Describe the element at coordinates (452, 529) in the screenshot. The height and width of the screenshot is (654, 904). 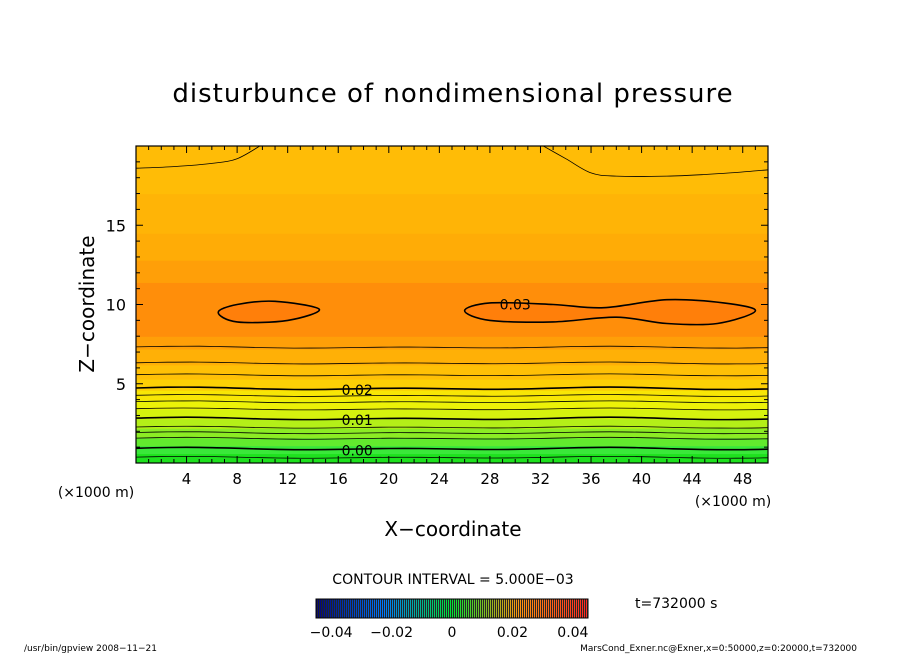
I see `x-axis-label: X−coordinate` at that location.